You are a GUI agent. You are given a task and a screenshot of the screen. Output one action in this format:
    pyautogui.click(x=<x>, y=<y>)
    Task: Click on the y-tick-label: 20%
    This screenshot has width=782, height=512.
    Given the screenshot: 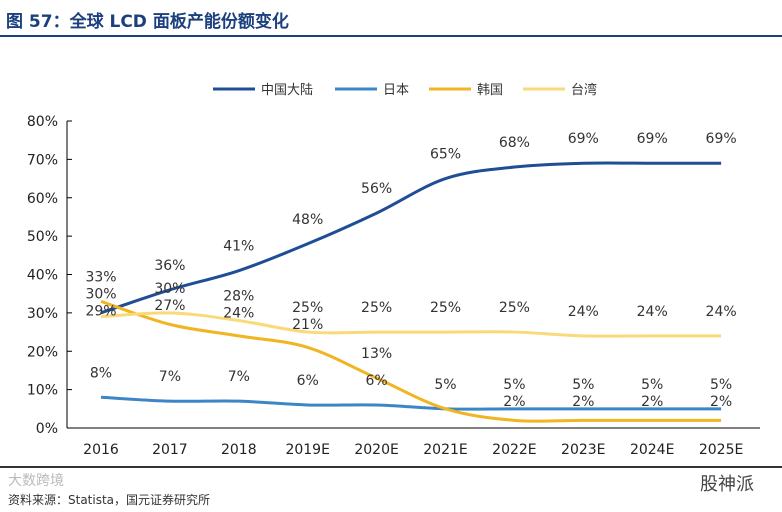 What is the action you would take?
    pyautogui.click(x=42, y=352)
    